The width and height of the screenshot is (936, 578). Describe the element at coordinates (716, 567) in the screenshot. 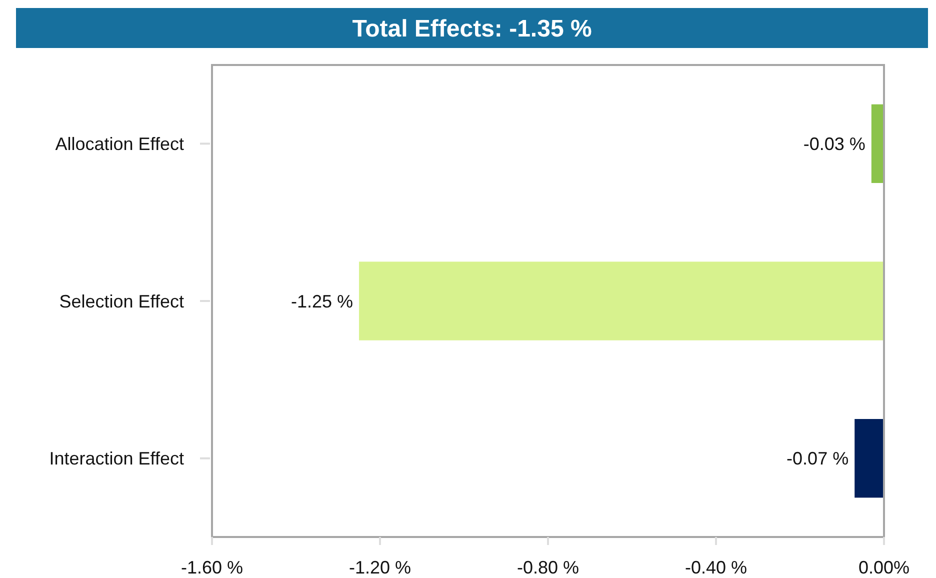

I see `x-tick-label: -0.40 %` at that location.